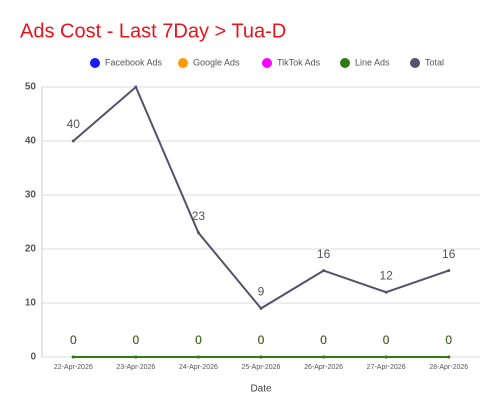 This screenshot has height=415, width=500. I want to click on legend-label: Facebook Ads, so click(134, 62).